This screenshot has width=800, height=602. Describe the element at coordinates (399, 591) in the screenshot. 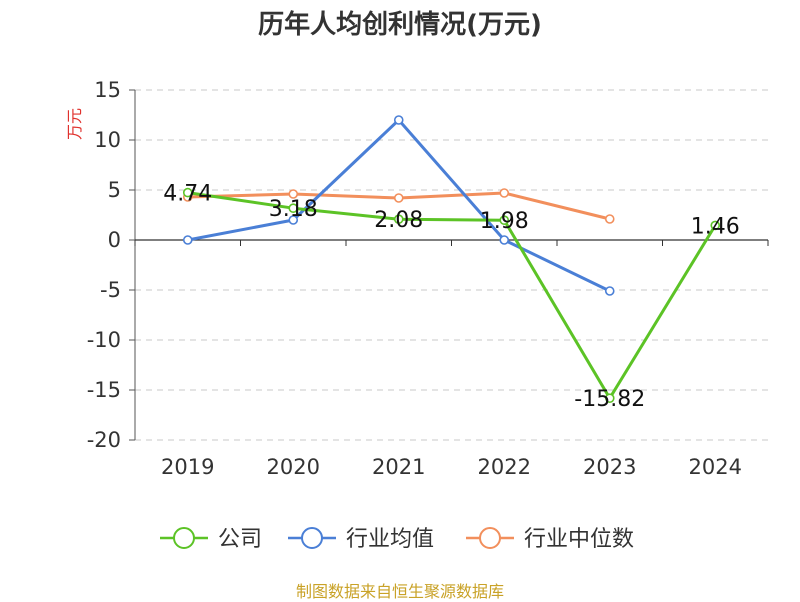

I see `source-note: 制图数据来自恒生聚源数据库` at that location.